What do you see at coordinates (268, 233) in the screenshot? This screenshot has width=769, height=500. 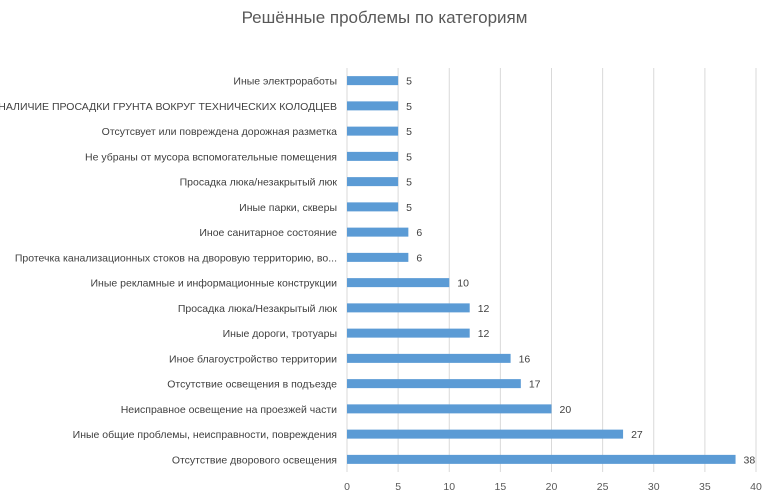 I see `category-label: Иное санитарное состояние` at bounding box center [268, 233].